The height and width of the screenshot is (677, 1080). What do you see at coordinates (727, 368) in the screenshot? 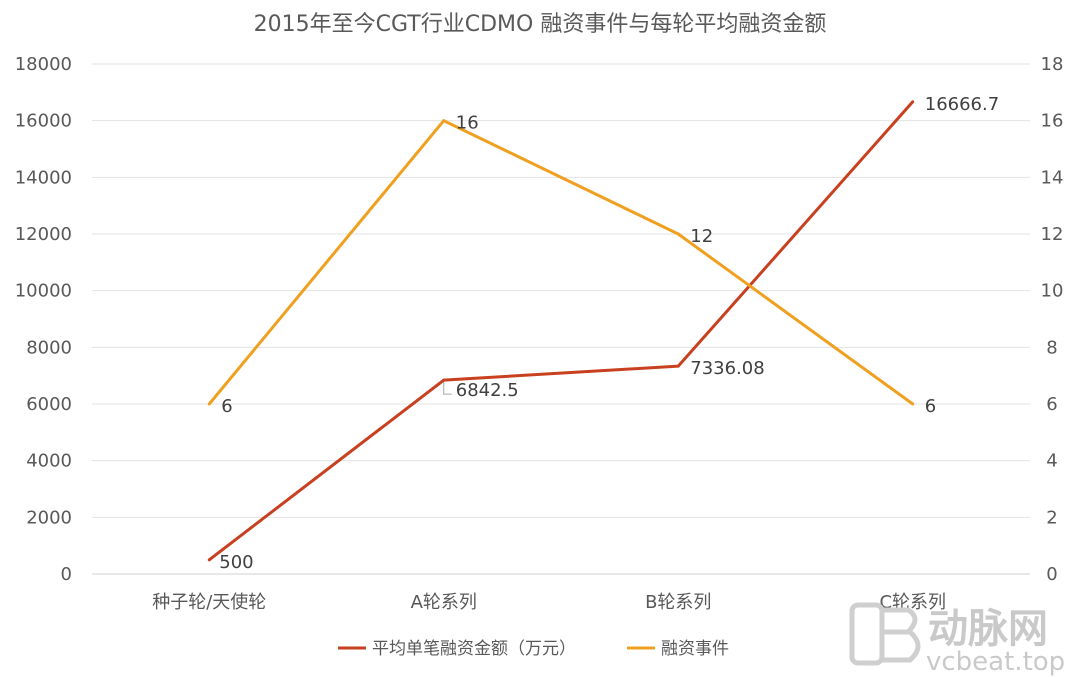
I see `data-label: 7336.08` at bounding box center [727, 368].